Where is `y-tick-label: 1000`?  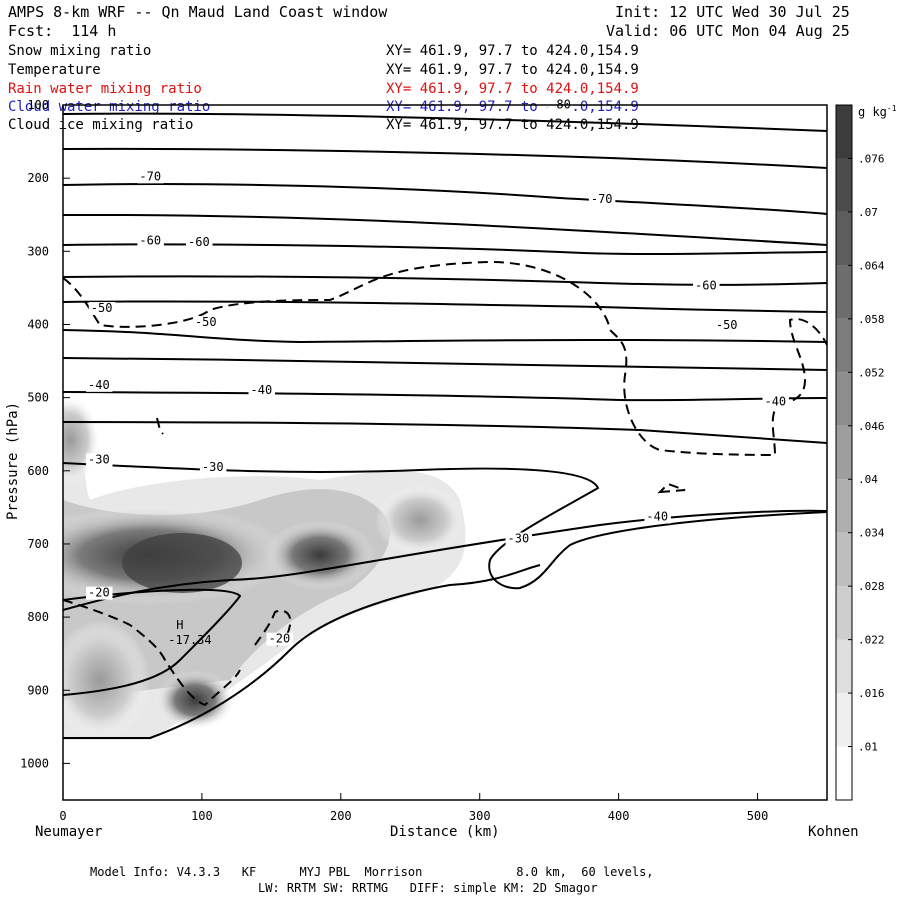 y-tick-label: 1000 is located at coordinates (34, 763).